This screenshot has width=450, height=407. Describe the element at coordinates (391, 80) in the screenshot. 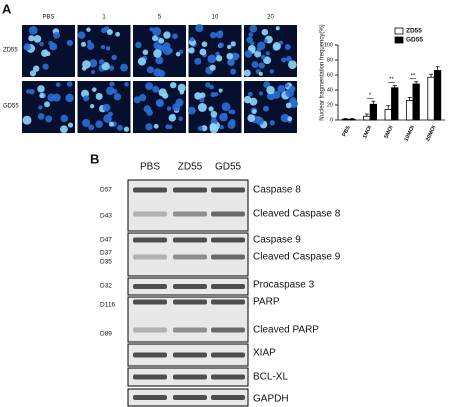

I see `significance: **` at that location.